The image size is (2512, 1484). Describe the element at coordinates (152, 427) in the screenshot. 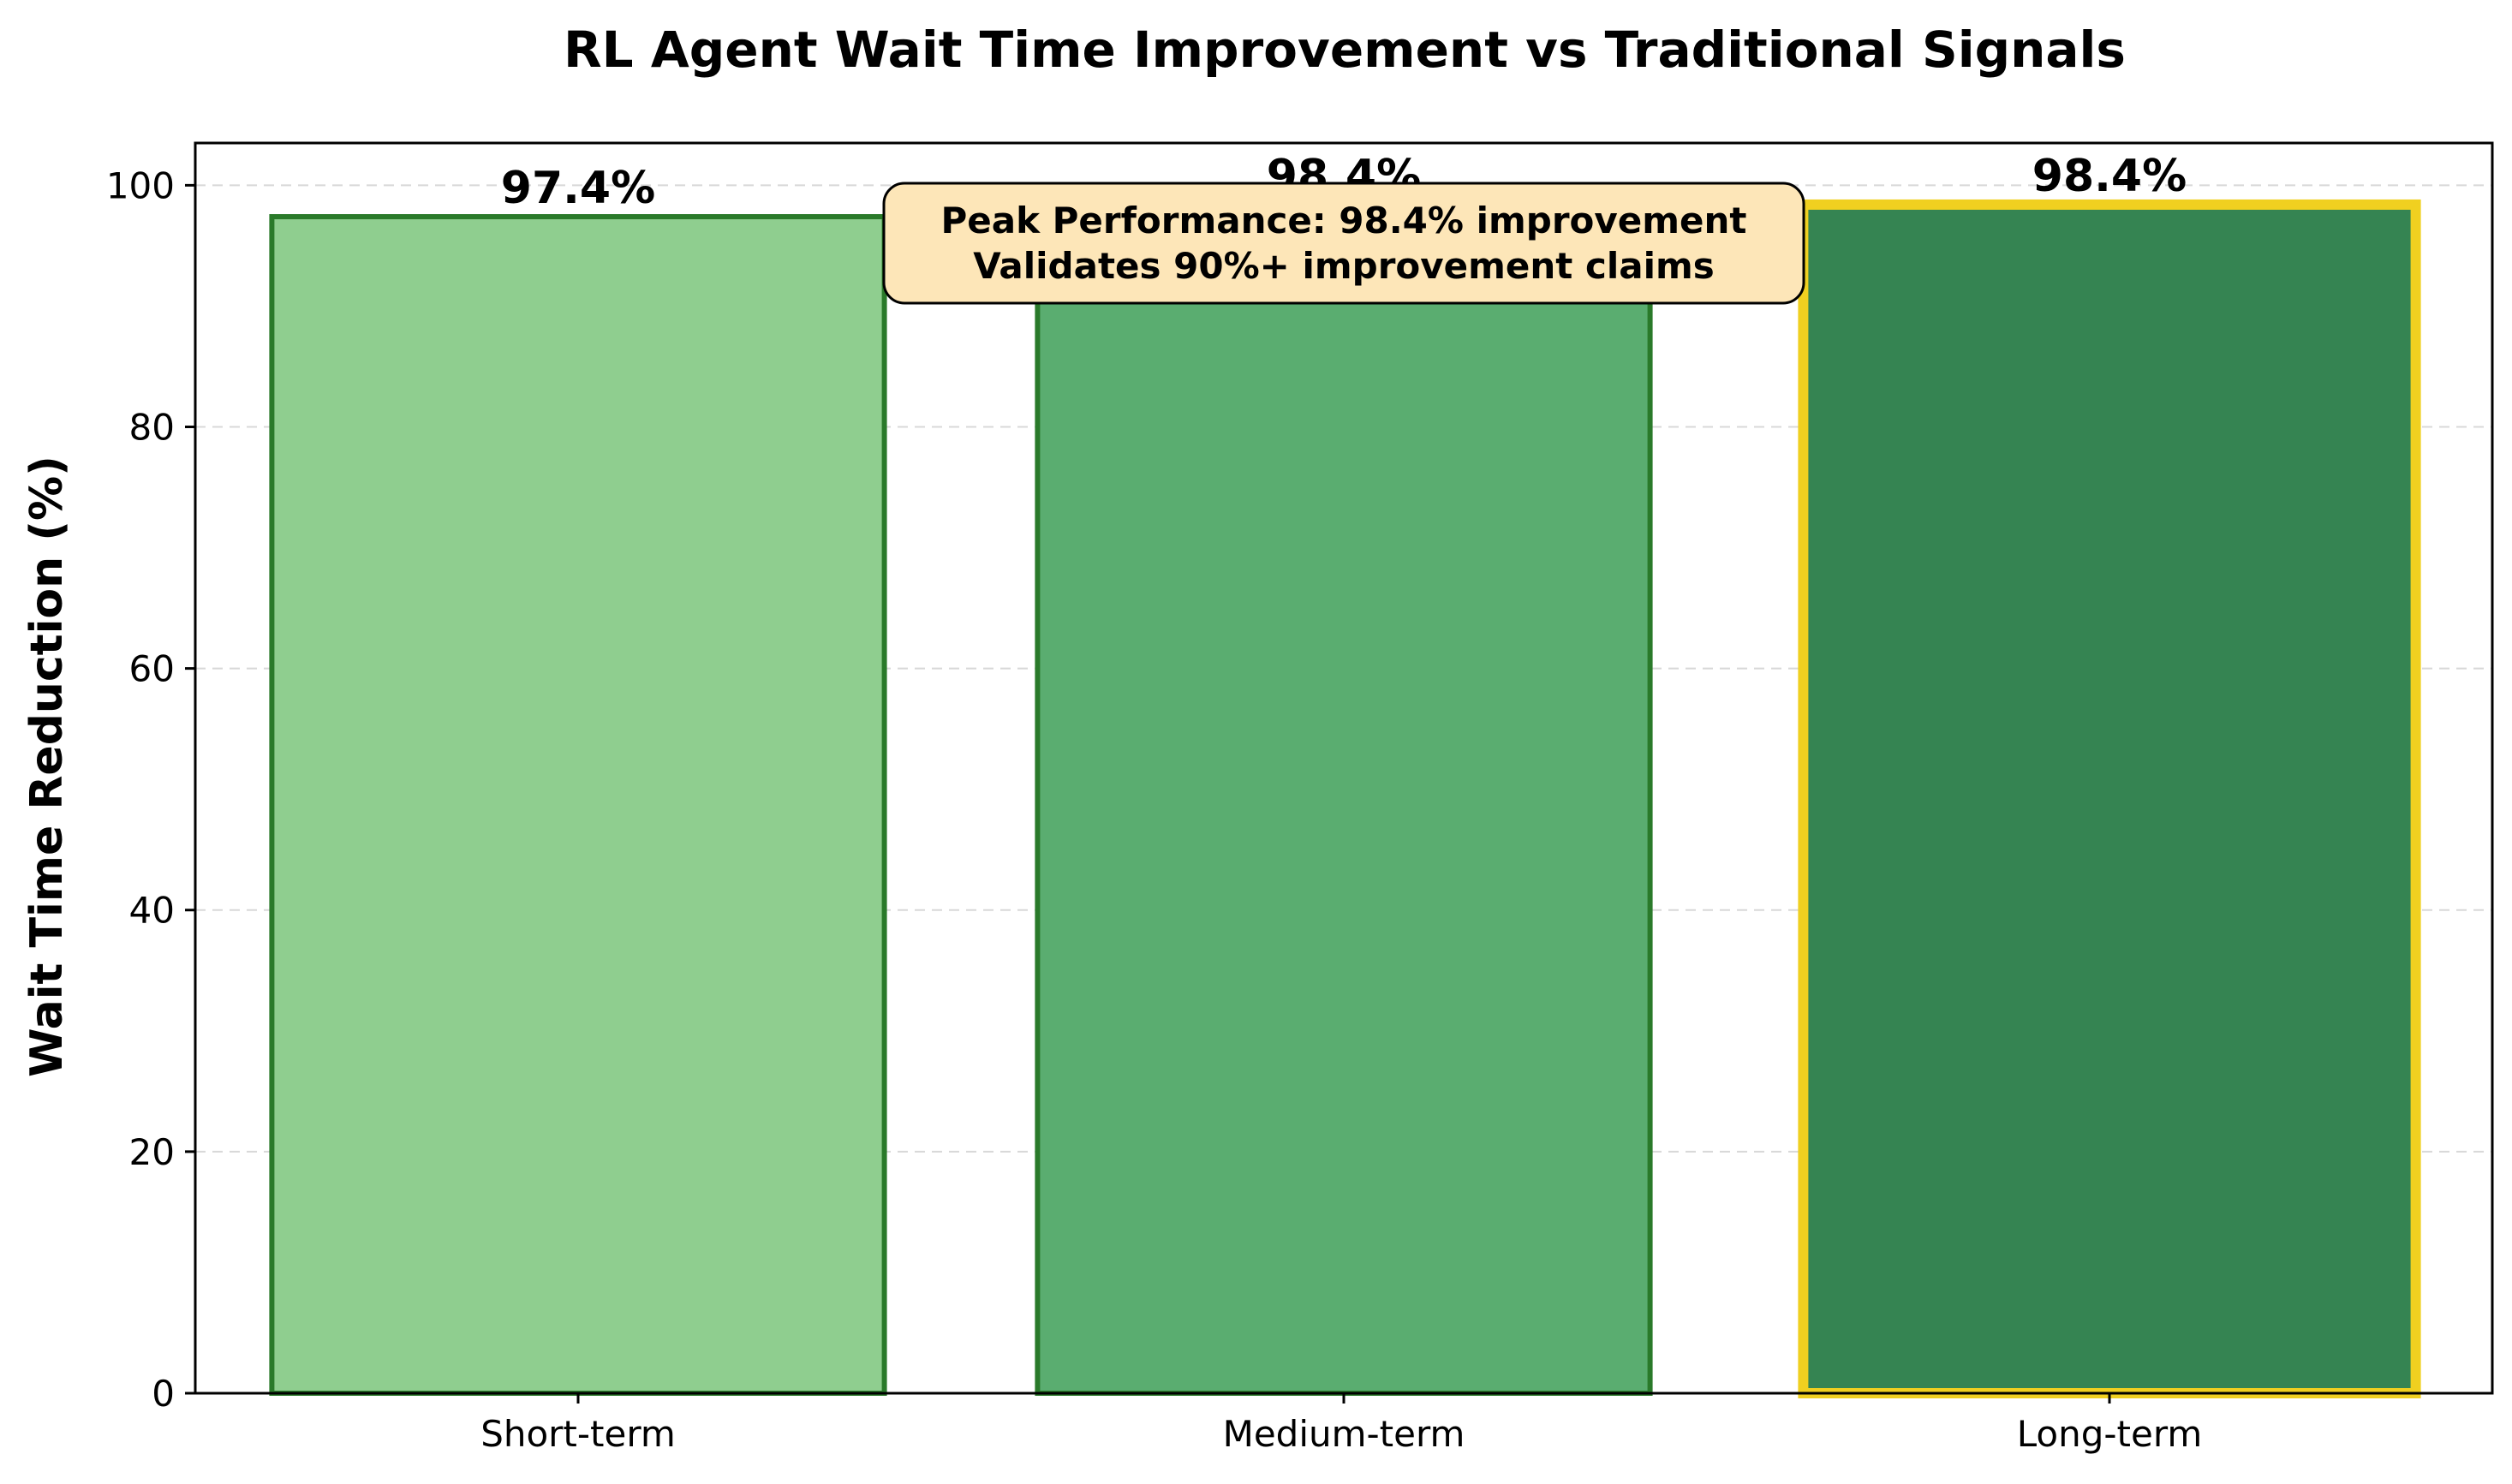

I see `y-tick-label: 80` at that location.